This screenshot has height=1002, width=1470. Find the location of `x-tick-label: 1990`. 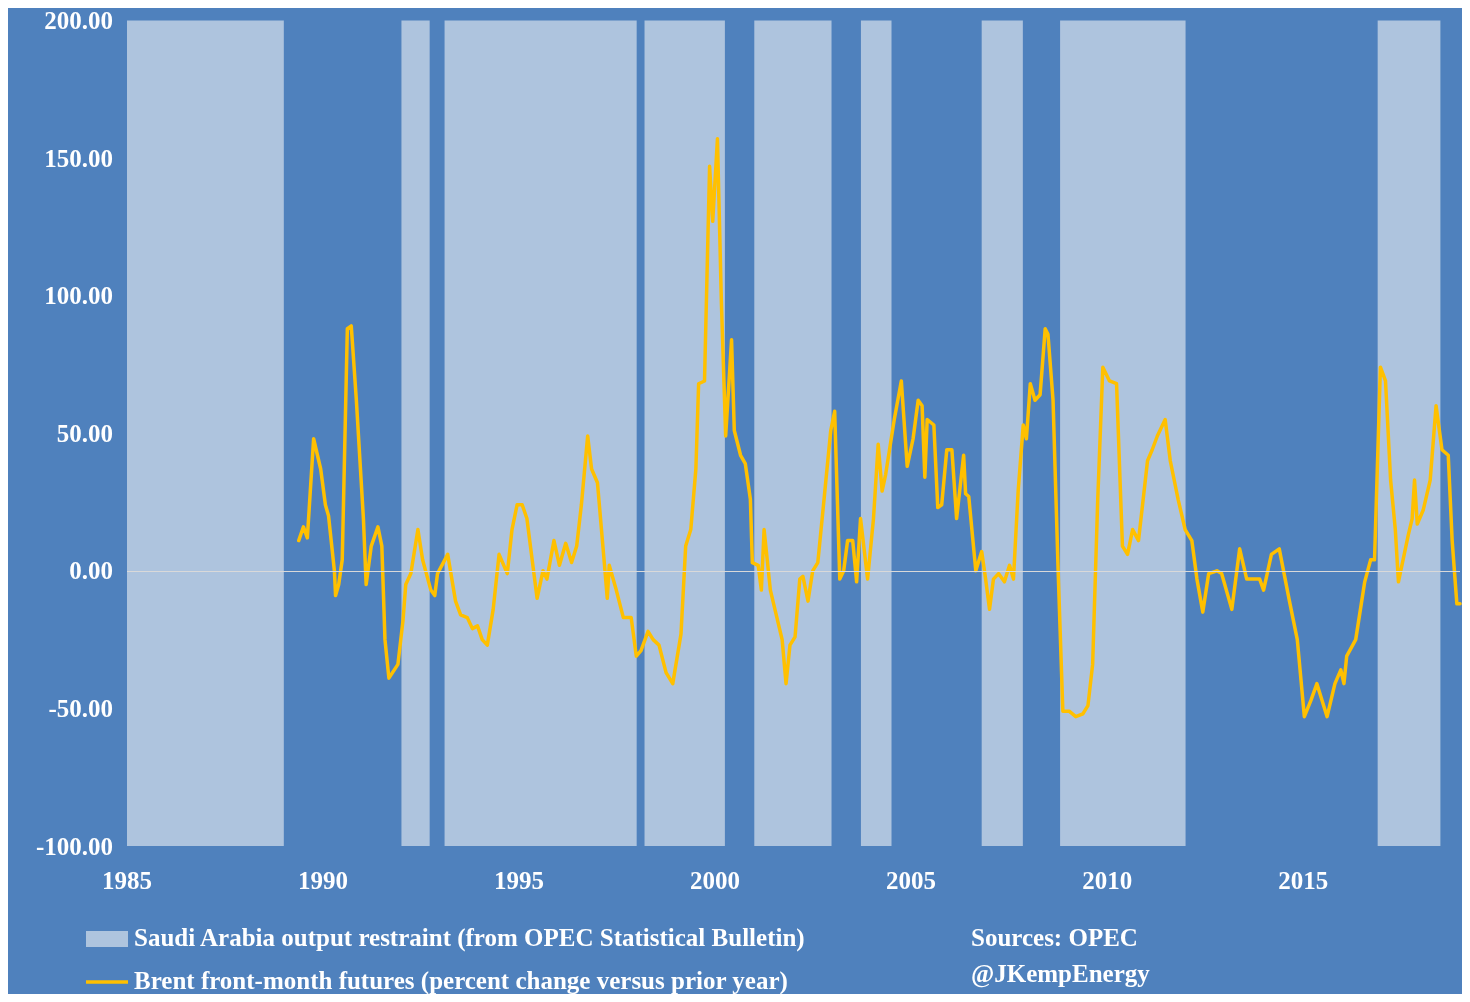

x-tick-label: 1990 is located at coordinates (323, 880).